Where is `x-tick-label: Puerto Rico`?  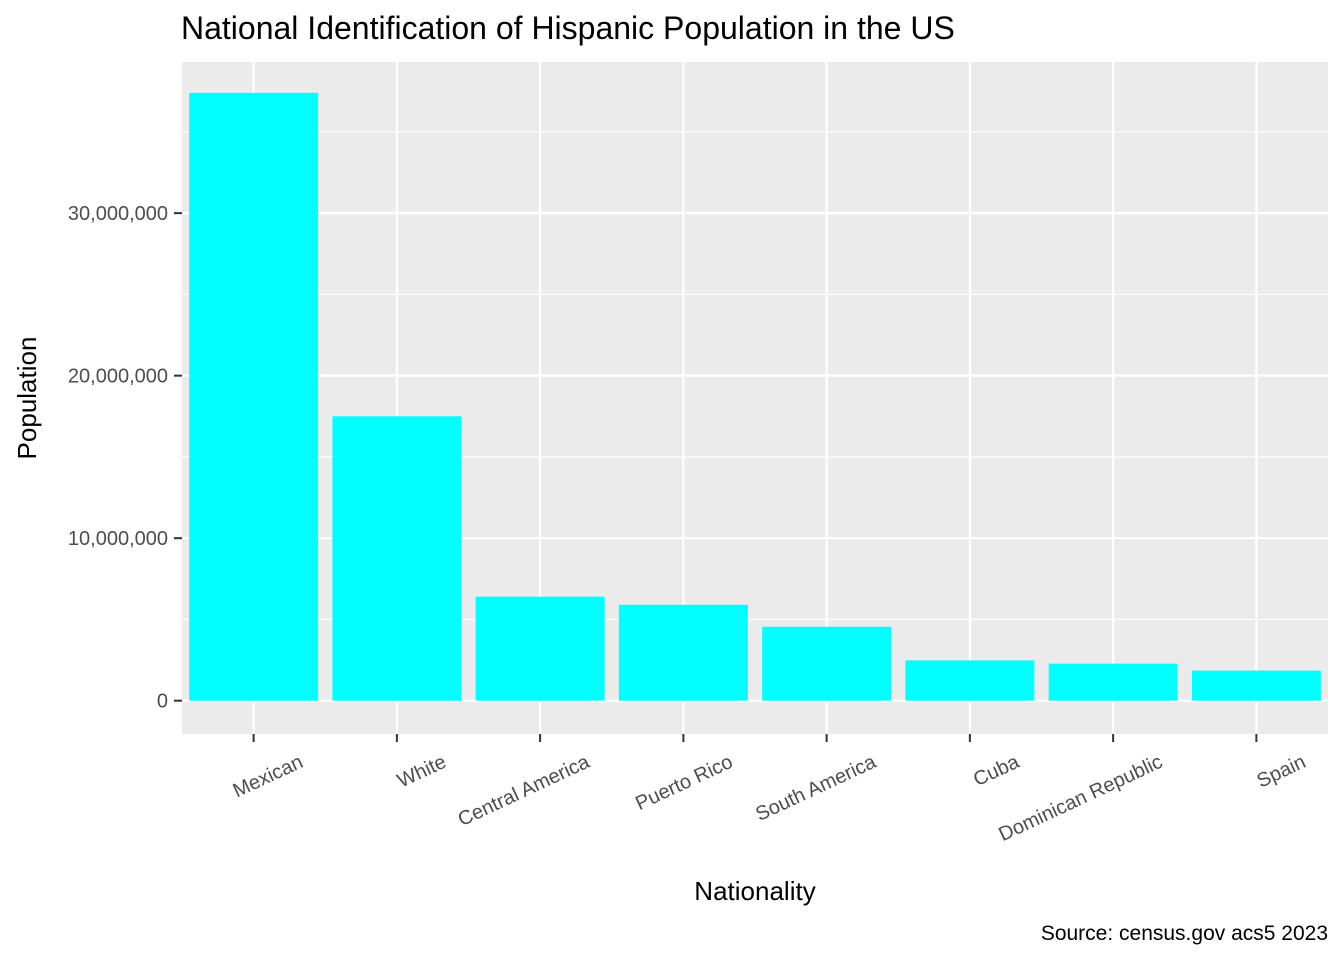 x-tick-label: Puerto Rico is located at coordinates (684, 783).